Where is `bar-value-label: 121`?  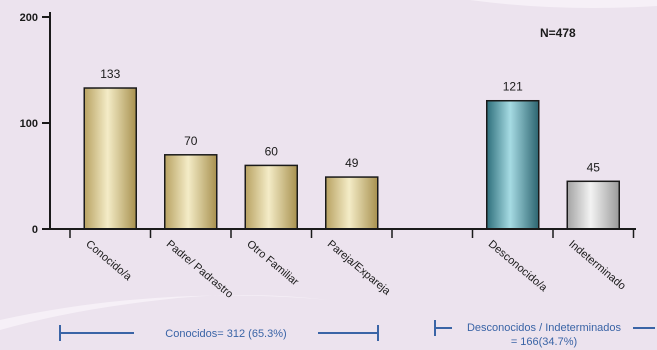
bar-value-label: 121 is located at coordinates (513, 87).